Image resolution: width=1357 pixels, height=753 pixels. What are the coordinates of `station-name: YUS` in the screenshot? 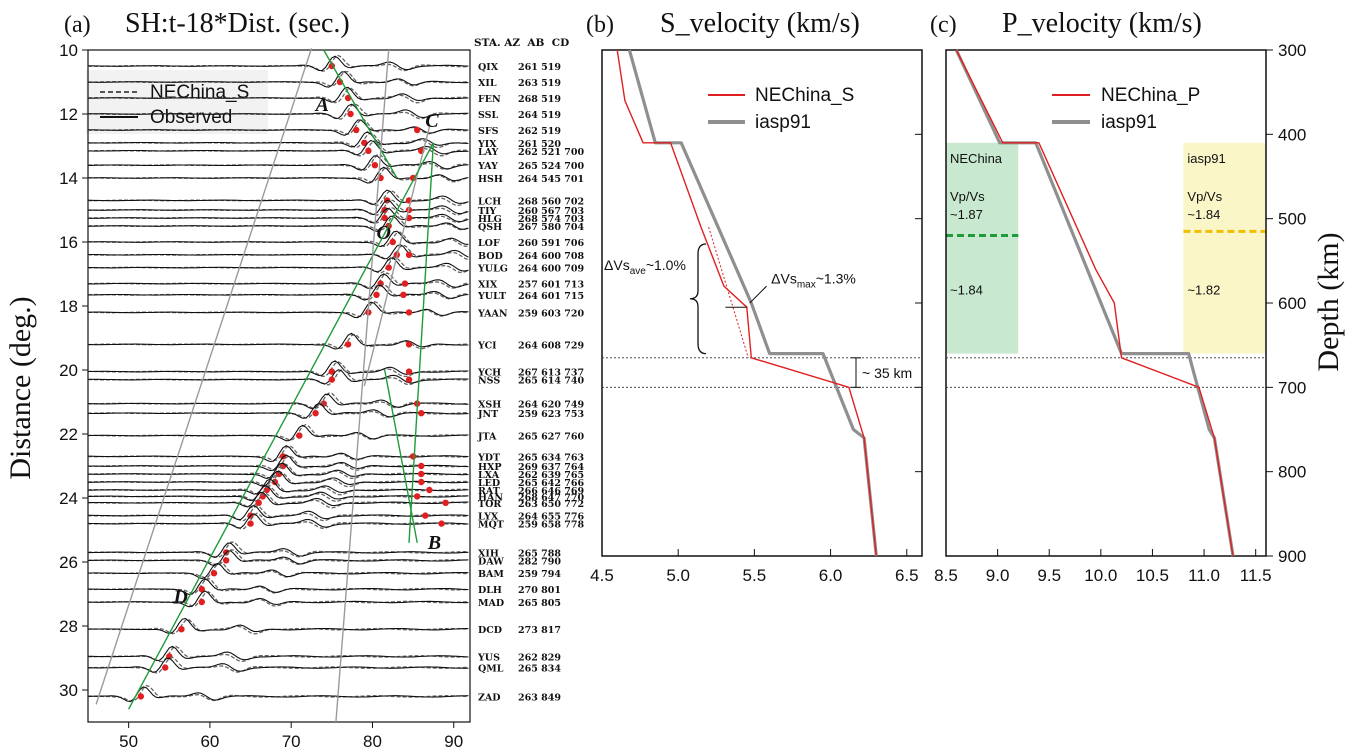 It's located at (488, 657).